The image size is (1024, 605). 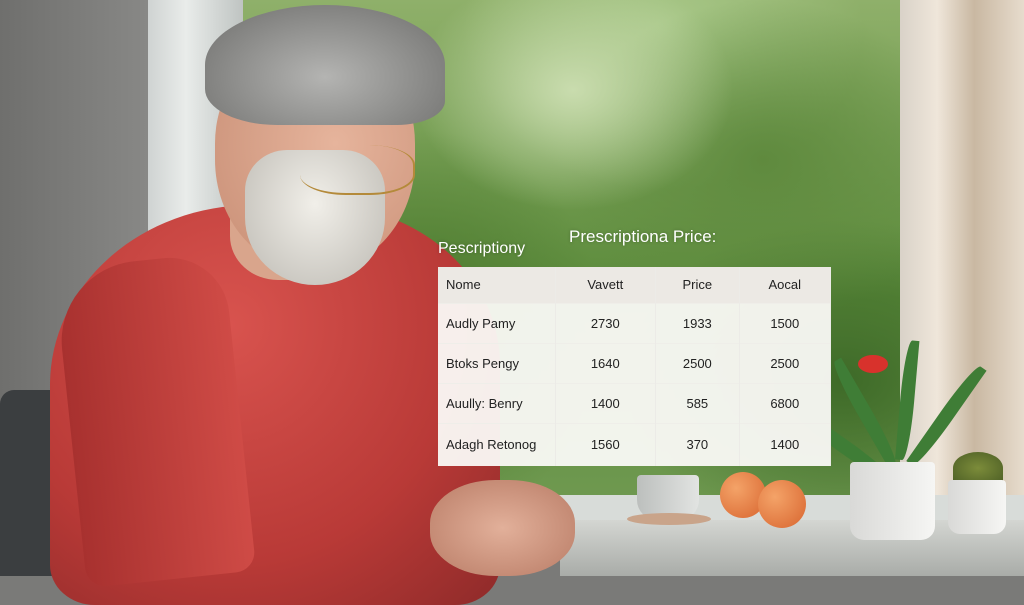 What do you see at coordinates (357, 170) in the screenshot?
I see `glasses` at bounding box center [357, 170].